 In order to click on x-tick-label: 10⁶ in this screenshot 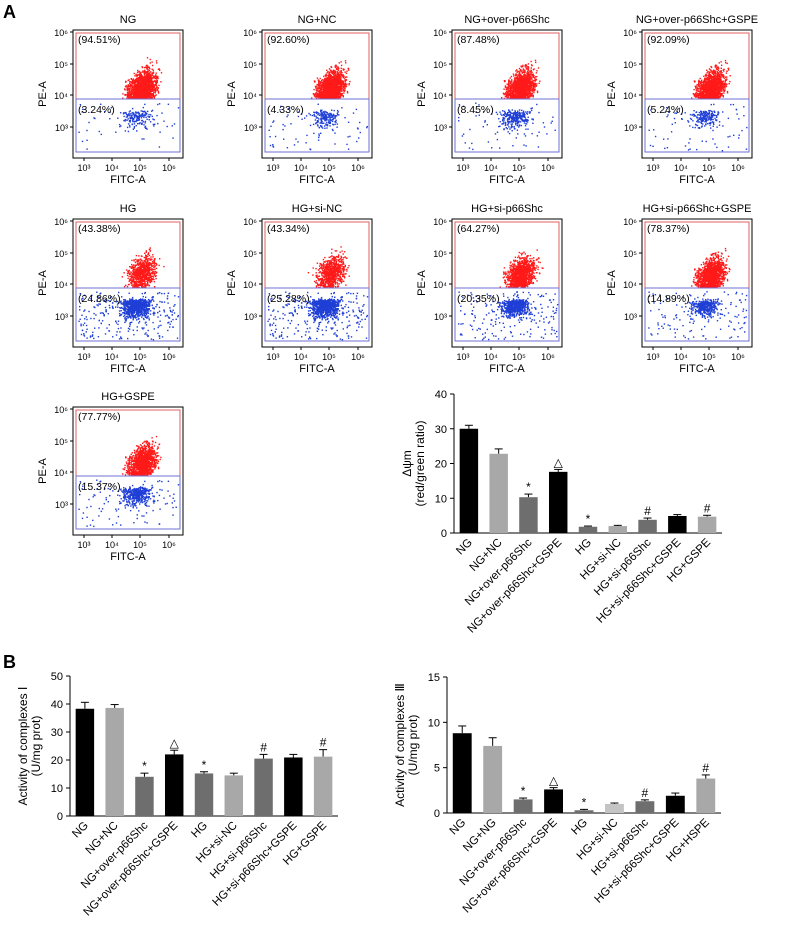, I will do `click(169, 168)`.